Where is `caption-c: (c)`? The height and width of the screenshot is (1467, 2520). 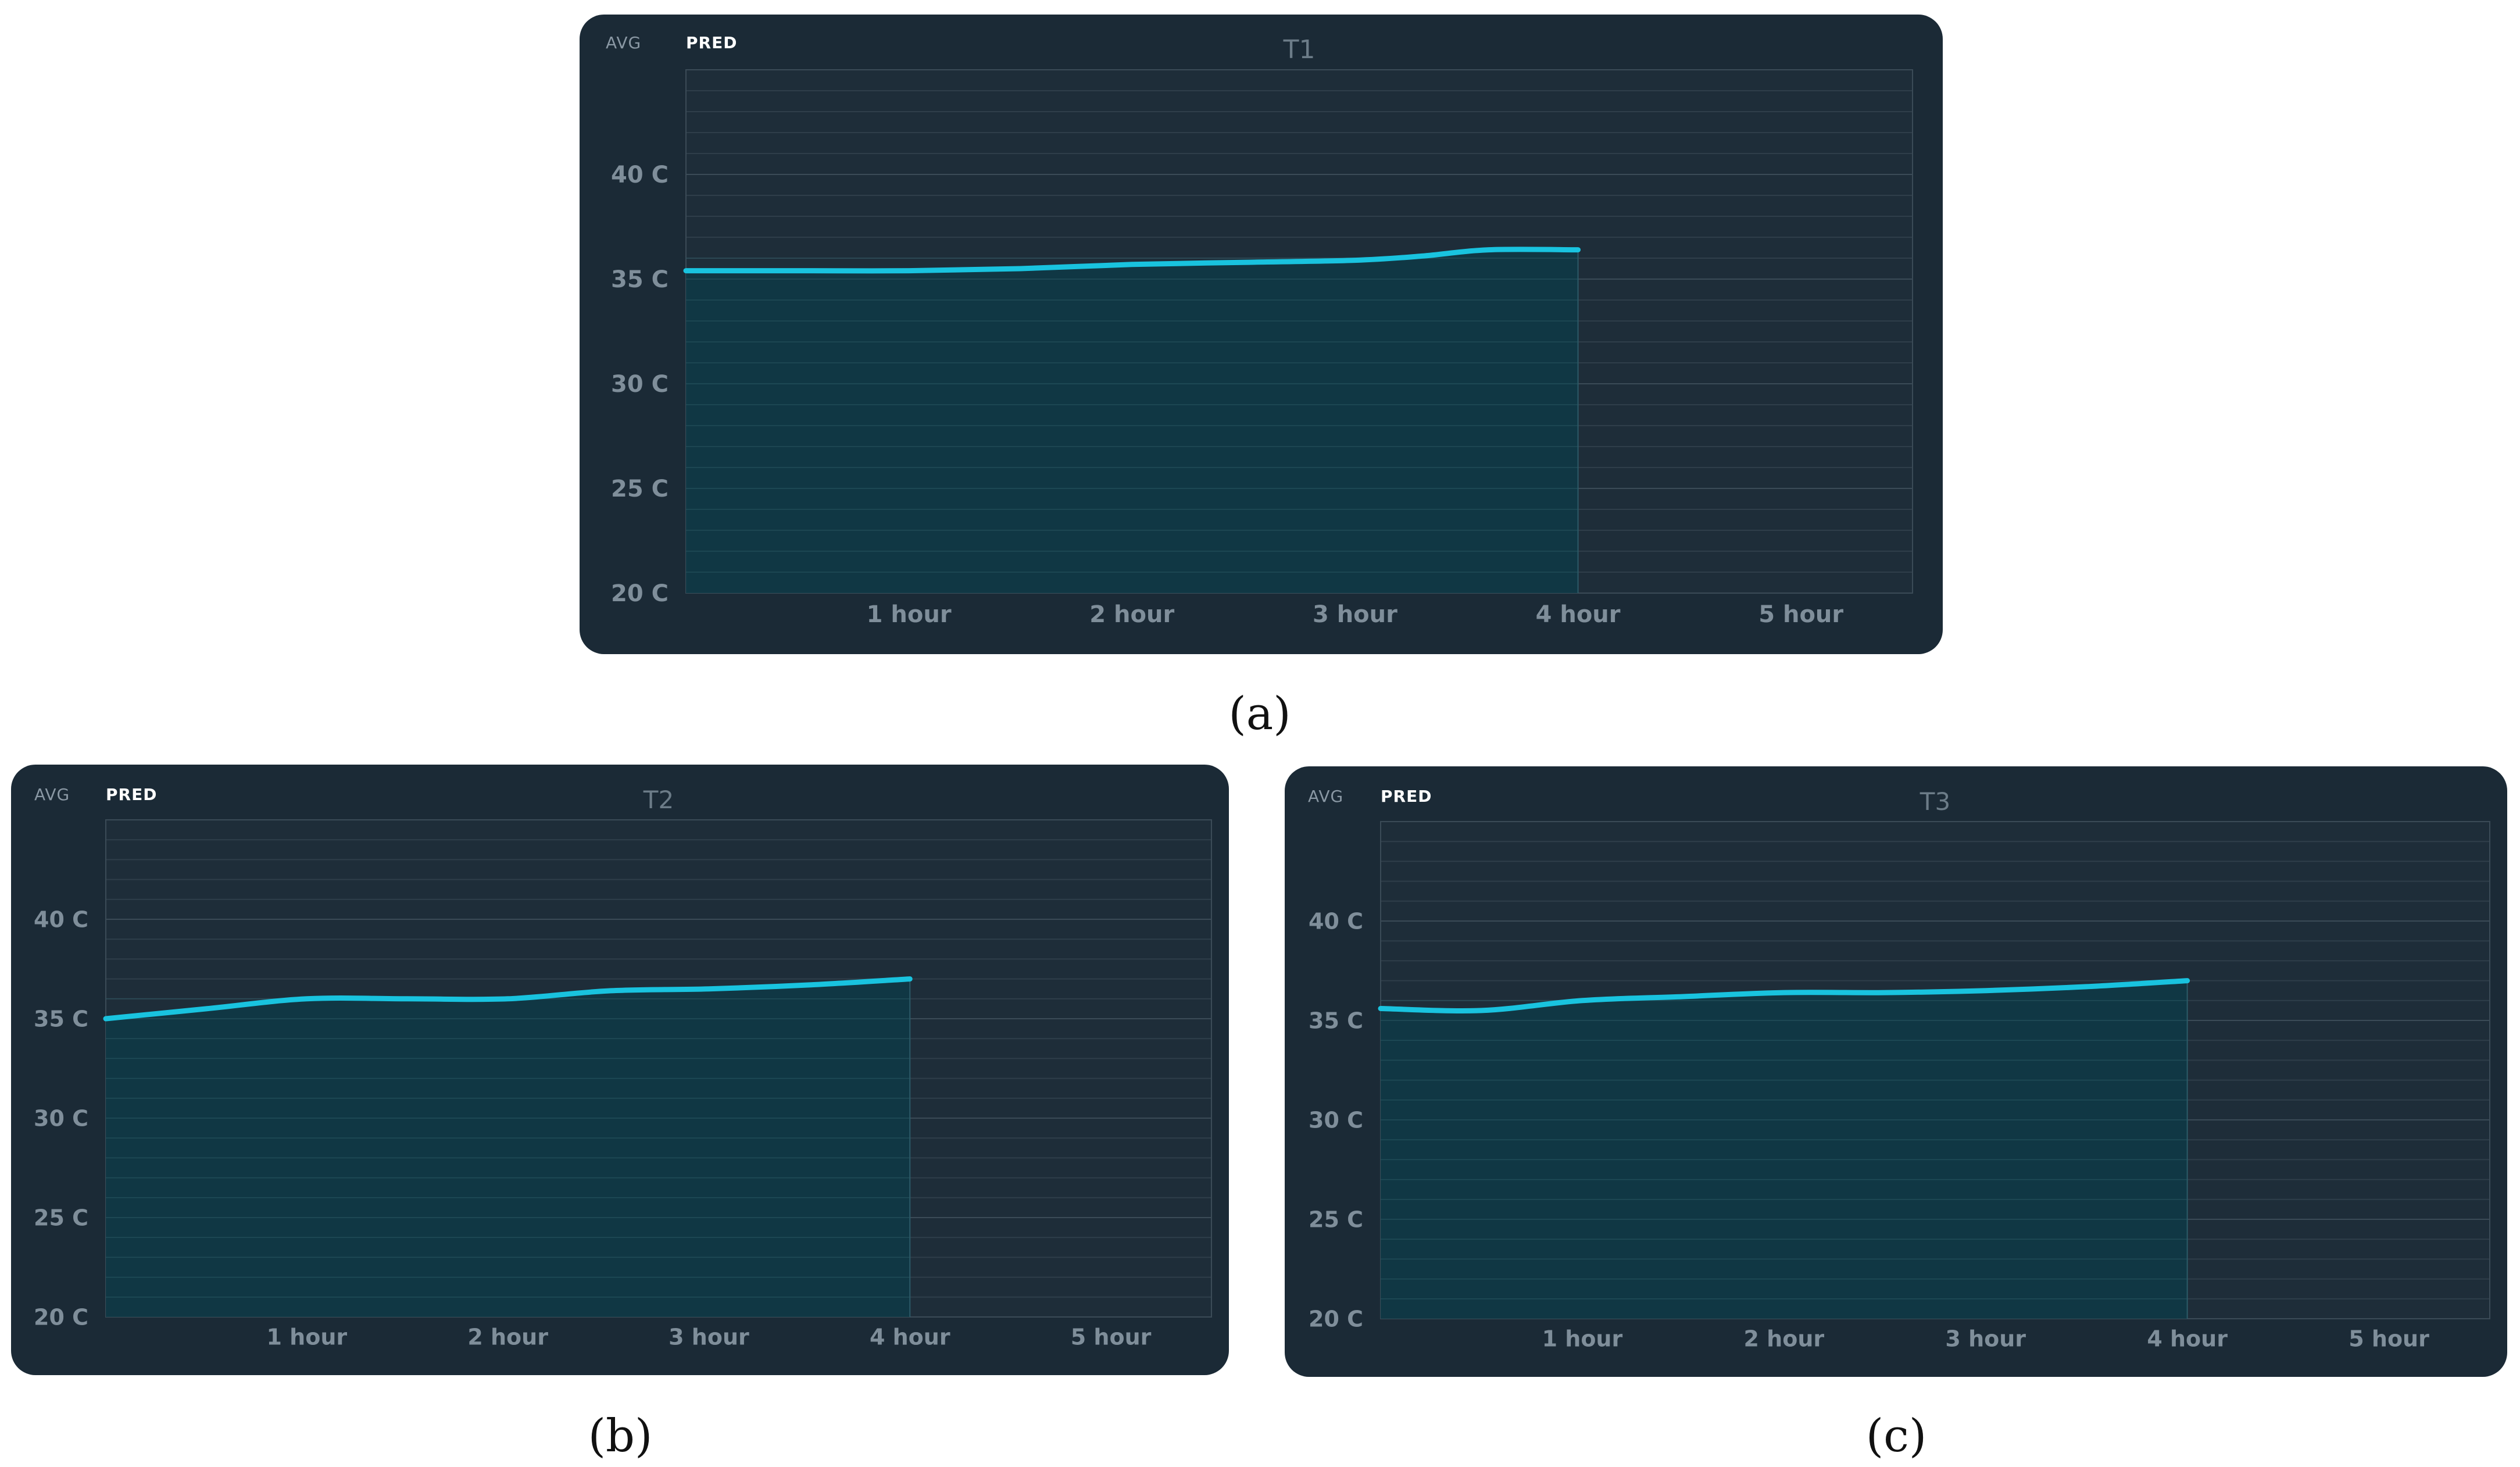
caption-c: (c) is located at coordinates (1896, 1436).